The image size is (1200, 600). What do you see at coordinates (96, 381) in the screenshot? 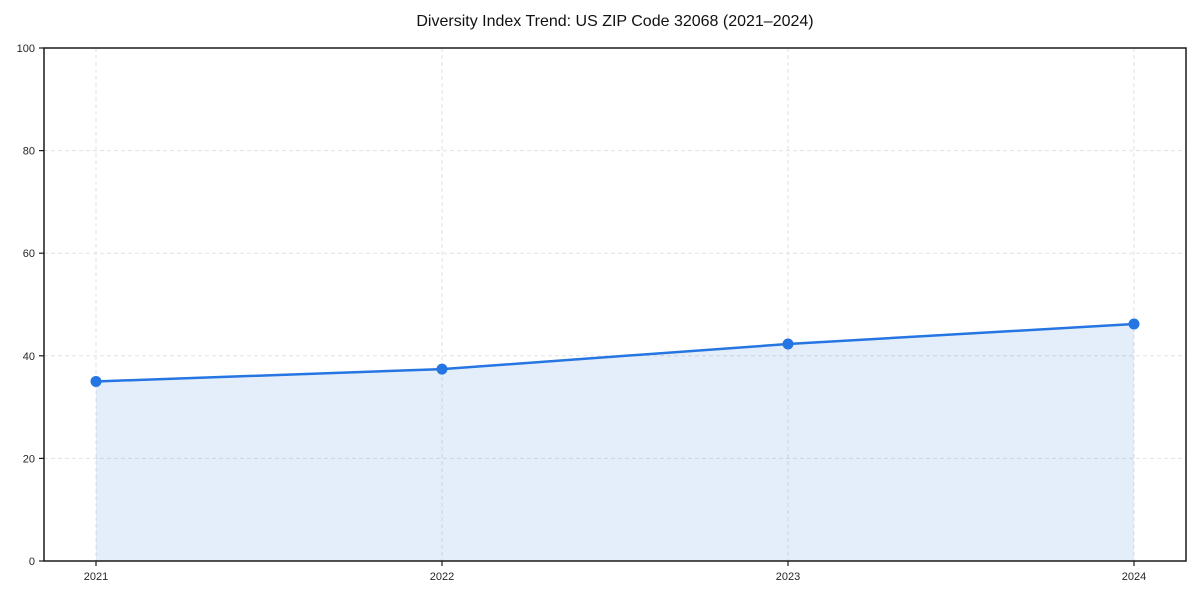
I see `data-point-2021` at bounding box center [96, 381].